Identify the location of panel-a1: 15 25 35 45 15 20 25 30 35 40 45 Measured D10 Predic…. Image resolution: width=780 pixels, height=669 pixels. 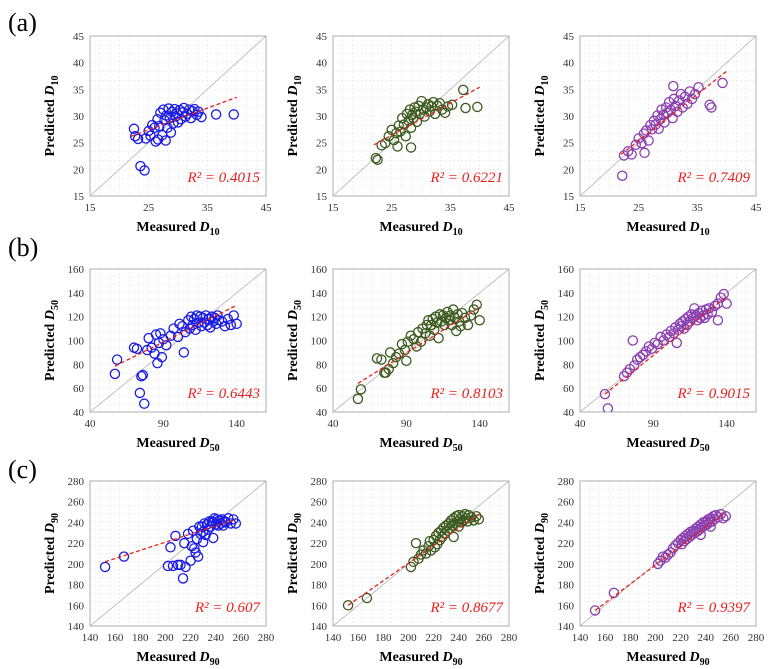
(157, 134).